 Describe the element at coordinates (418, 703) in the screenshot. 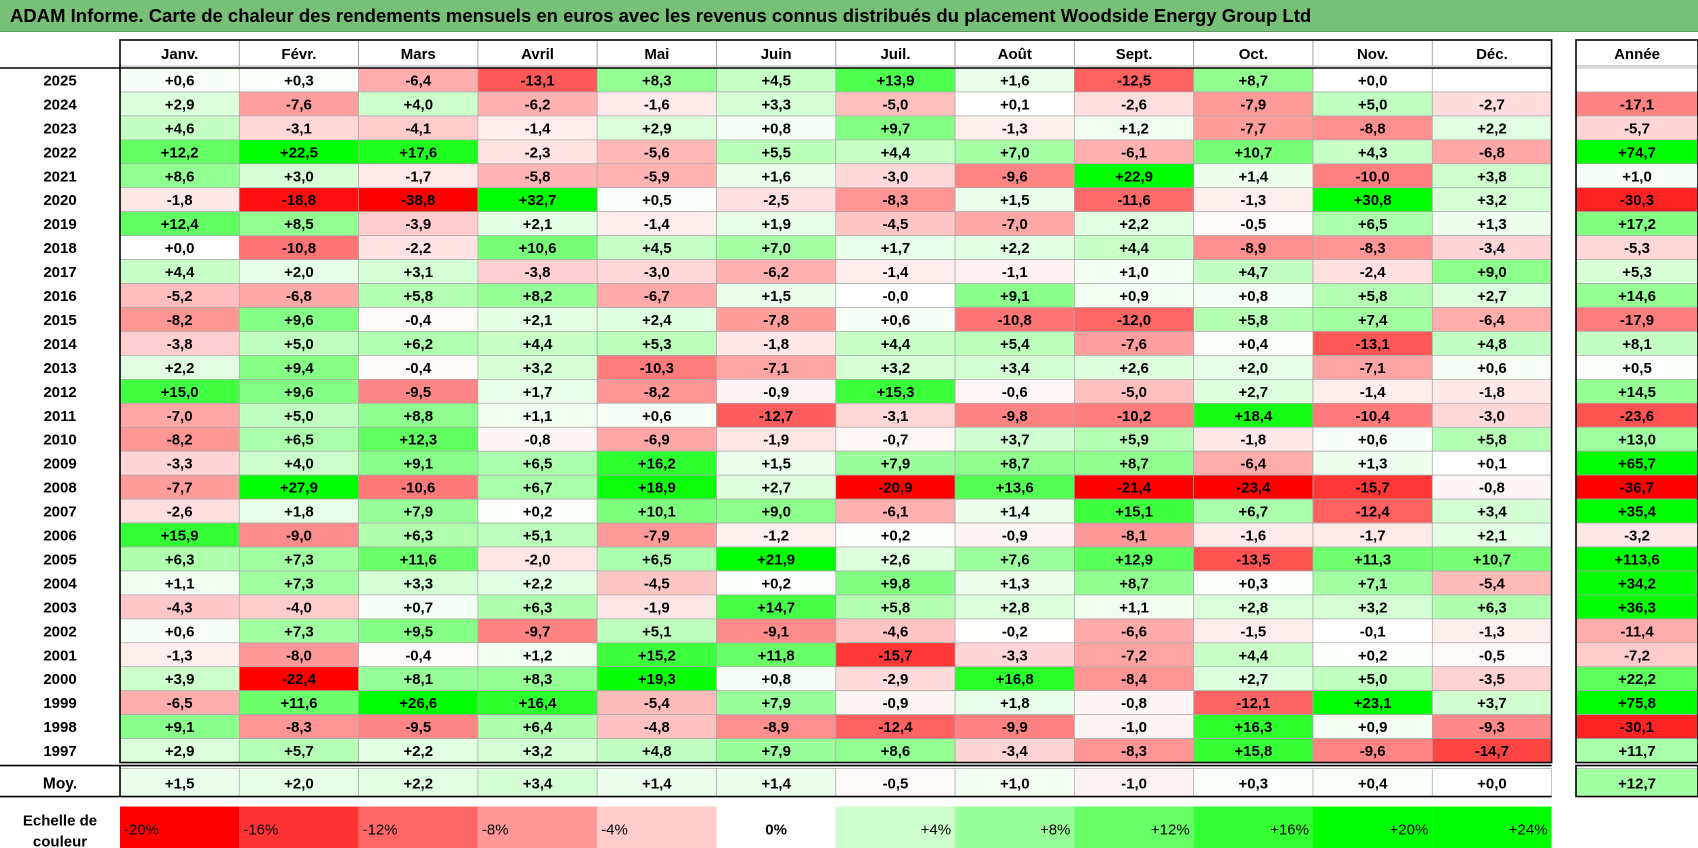

I see `cell-value: +26,6` at that location.